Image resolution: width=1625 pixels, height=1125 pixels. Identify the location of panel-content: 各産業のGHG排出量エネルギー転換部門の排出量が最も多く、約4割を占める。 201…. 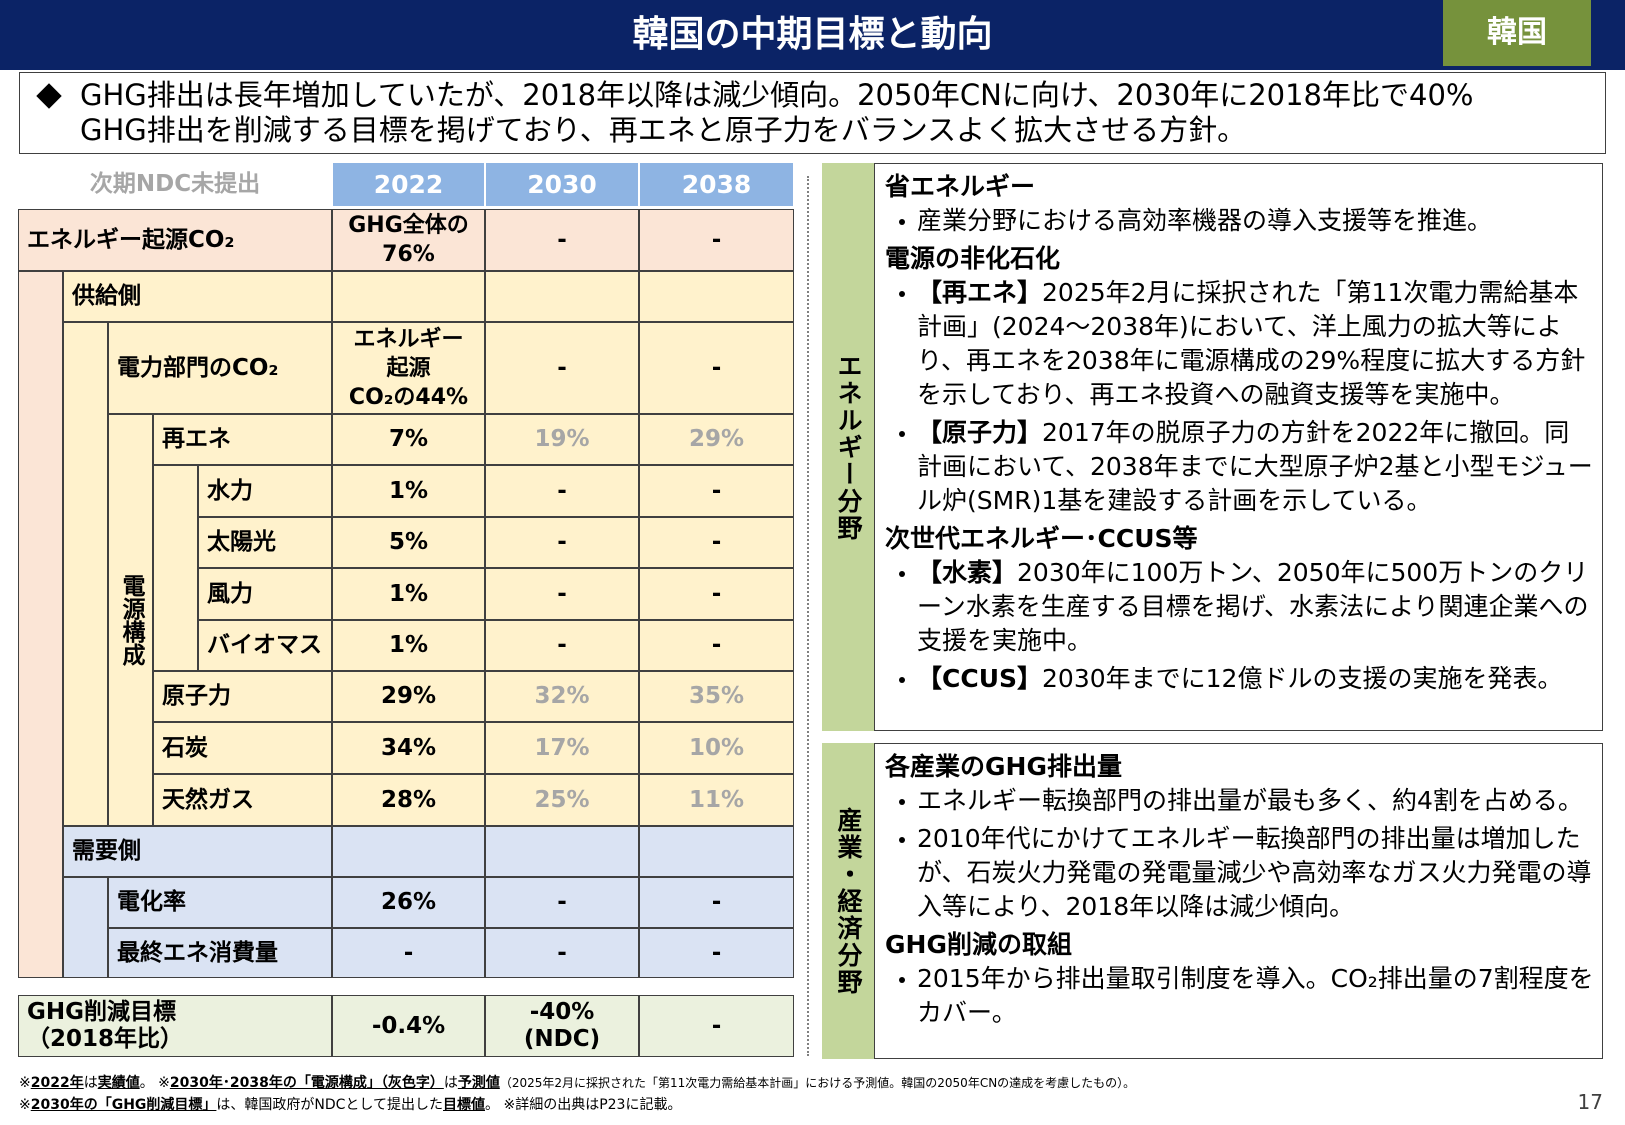
(1238, 901).